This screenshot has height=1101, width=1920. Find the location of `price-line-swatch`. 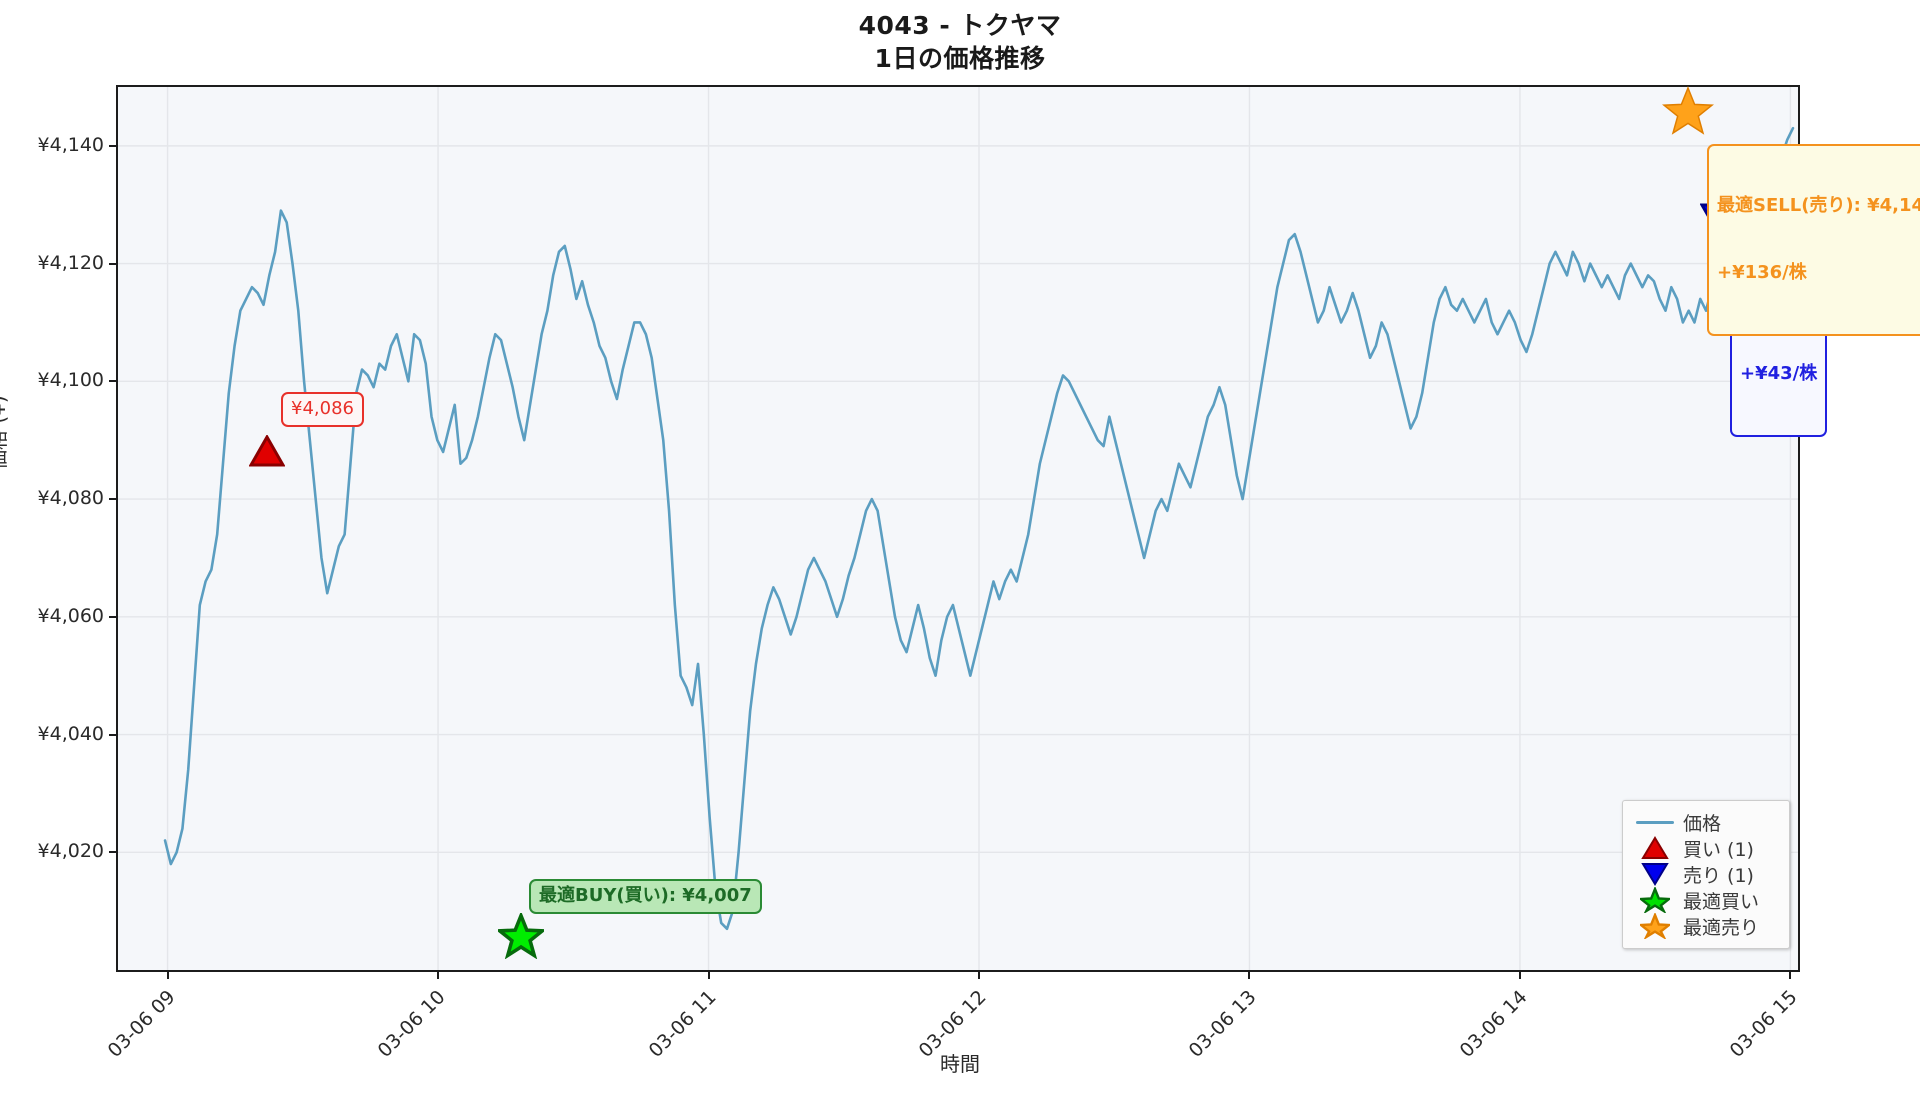

price-line-swatch is located at coordinates (1655, 822).